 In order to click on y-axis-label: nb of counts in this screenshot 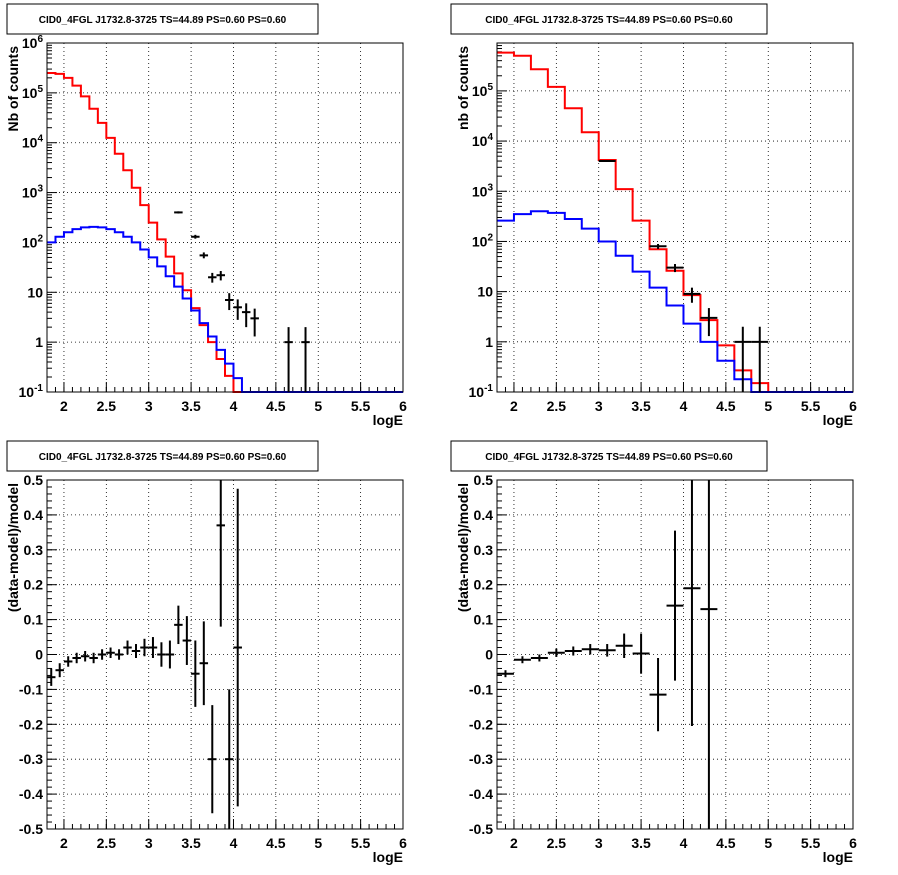, I will do `click(463, 88)`.